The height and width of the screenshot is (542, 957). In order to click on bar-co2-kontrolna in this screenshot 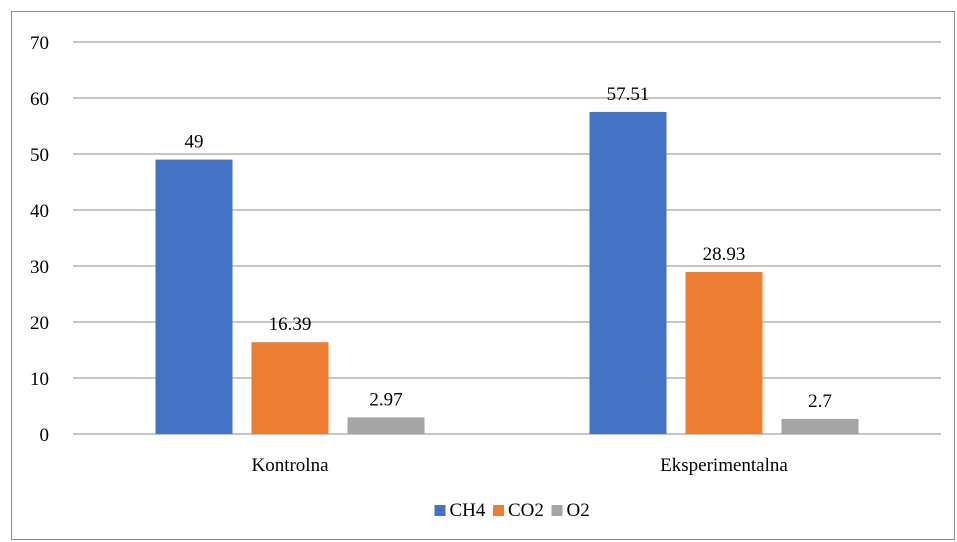, I will do `click(290, 388)`.